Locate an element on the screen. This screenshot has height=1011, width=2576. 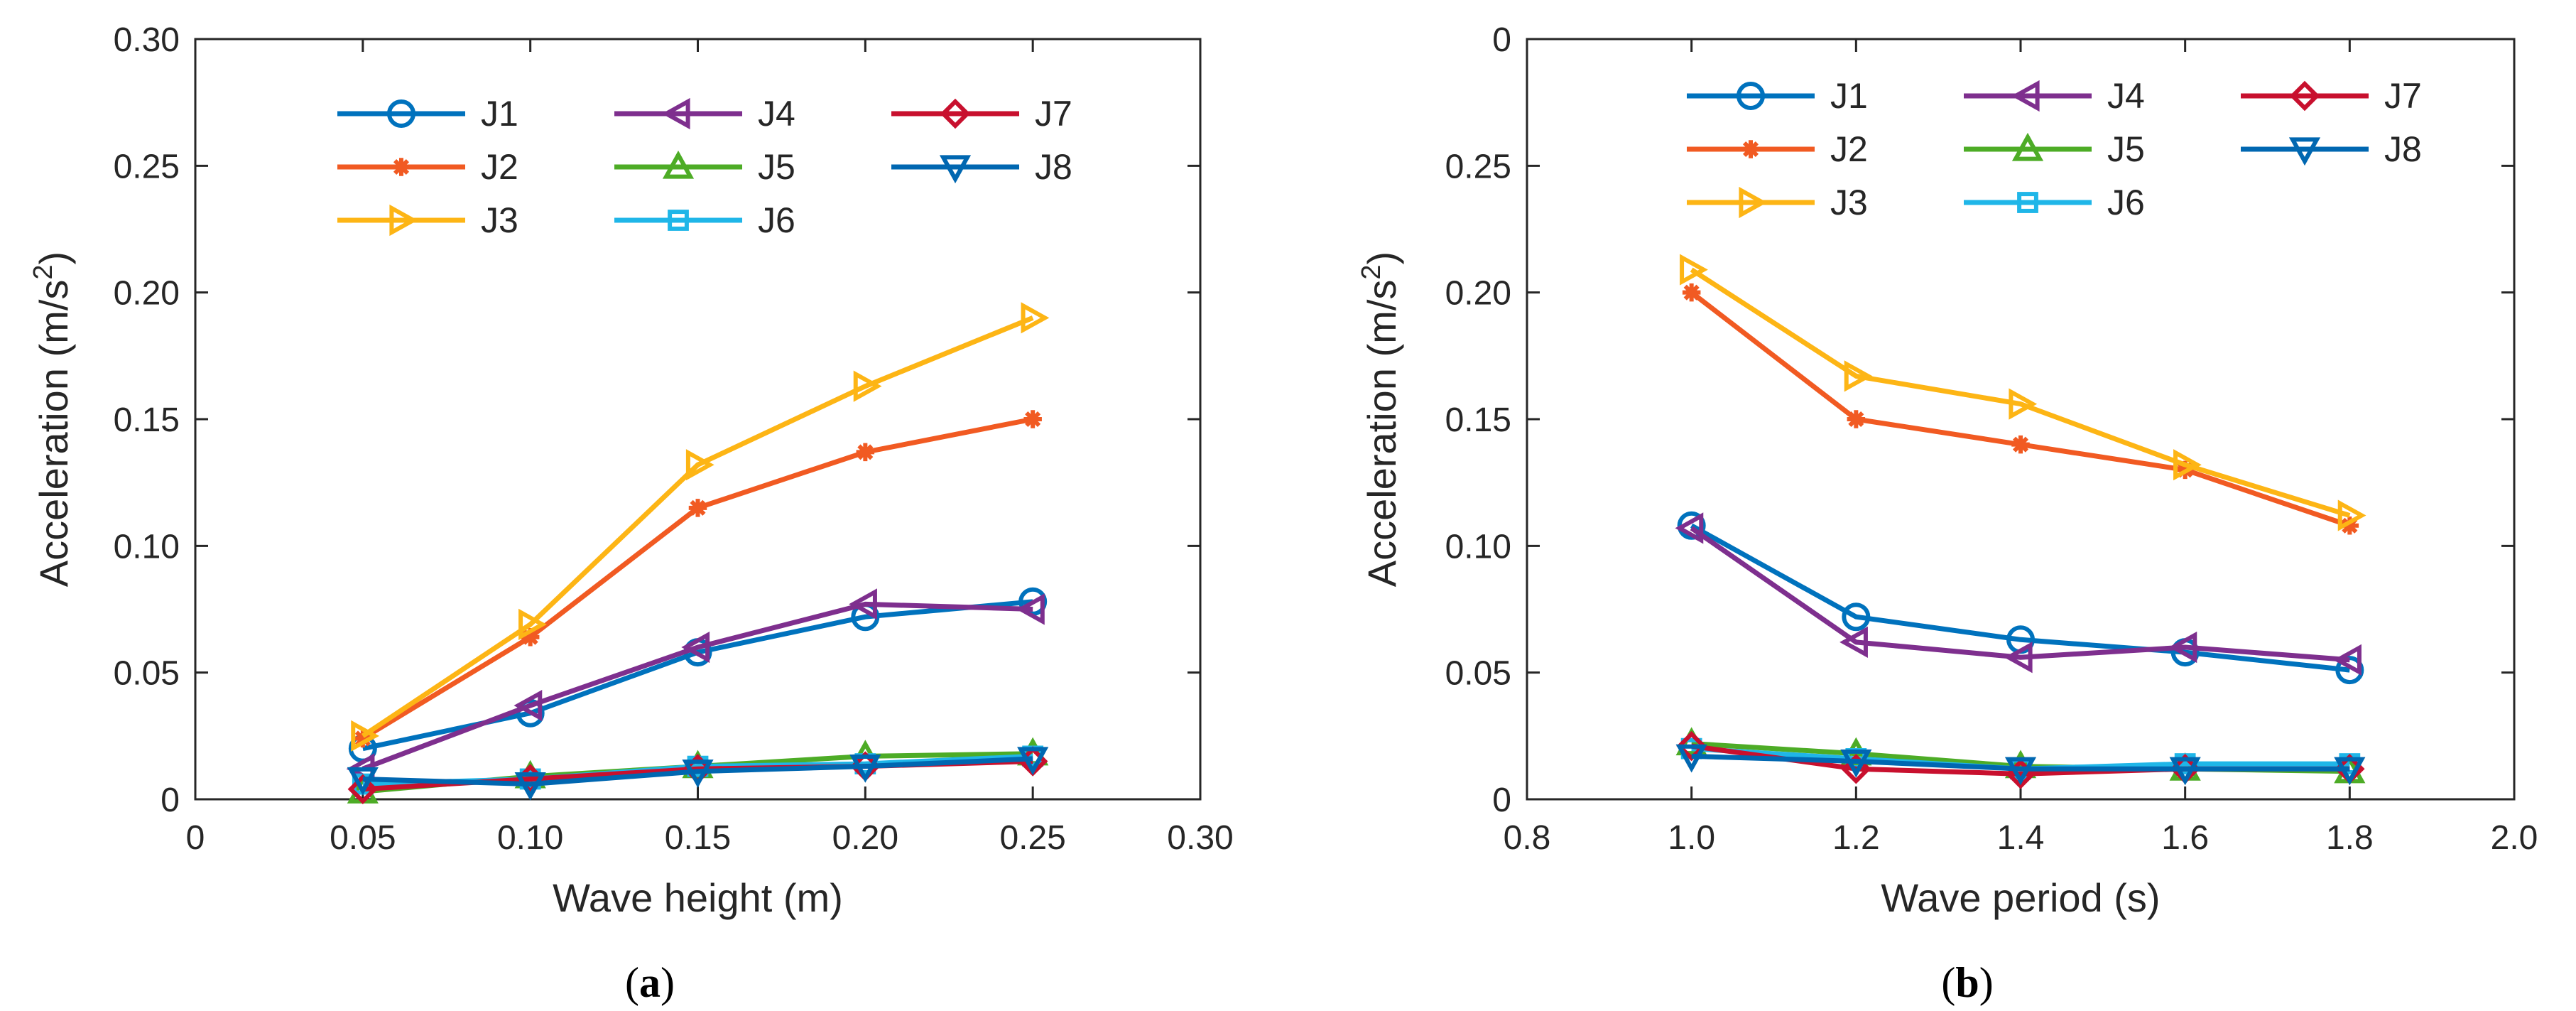
panel-b-series-line-J1 is located at coordinates (2020, 598).